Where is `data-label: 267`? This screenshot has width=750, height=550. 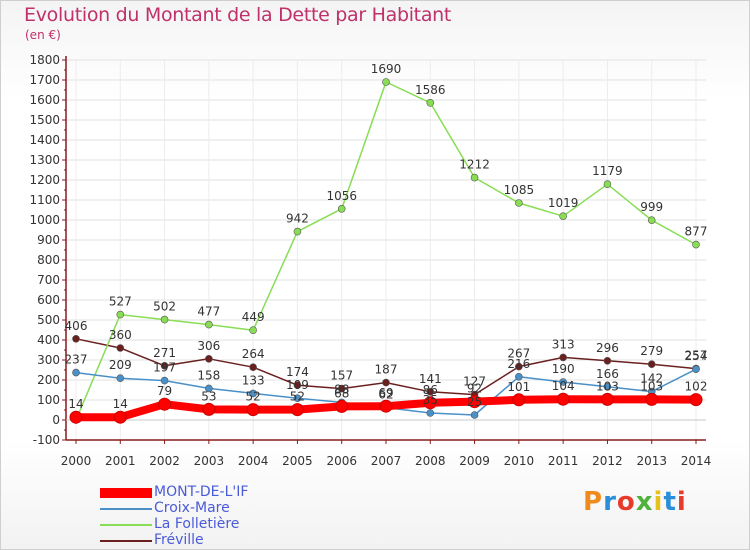 data-label: 267 is located at coordinates (518, 354).